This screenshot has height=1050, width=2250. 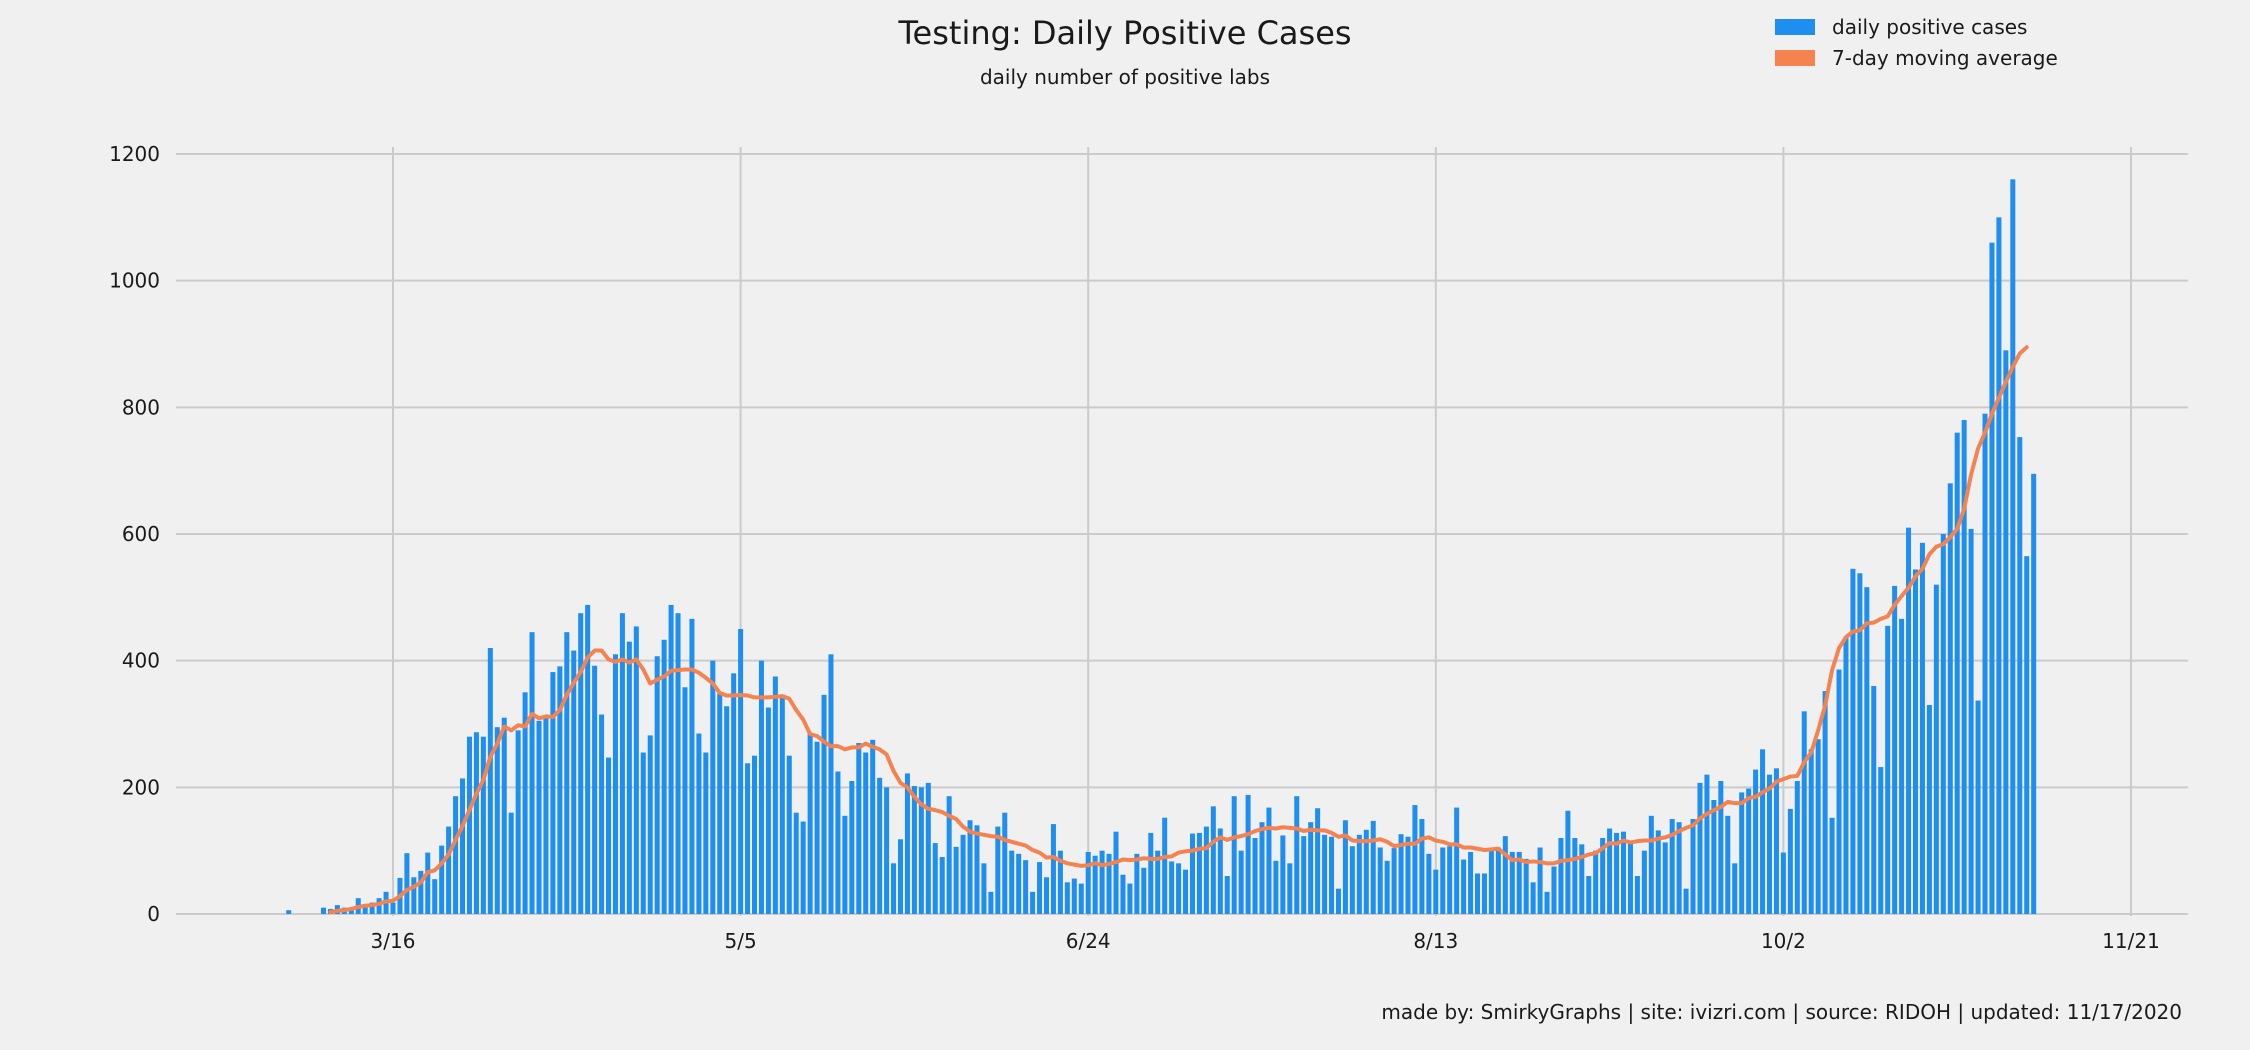 What do you see at coordinates (2131, 941) in the screenshot?
I see `x-tick-label: 11/21` at bounding box center [2131, 941].